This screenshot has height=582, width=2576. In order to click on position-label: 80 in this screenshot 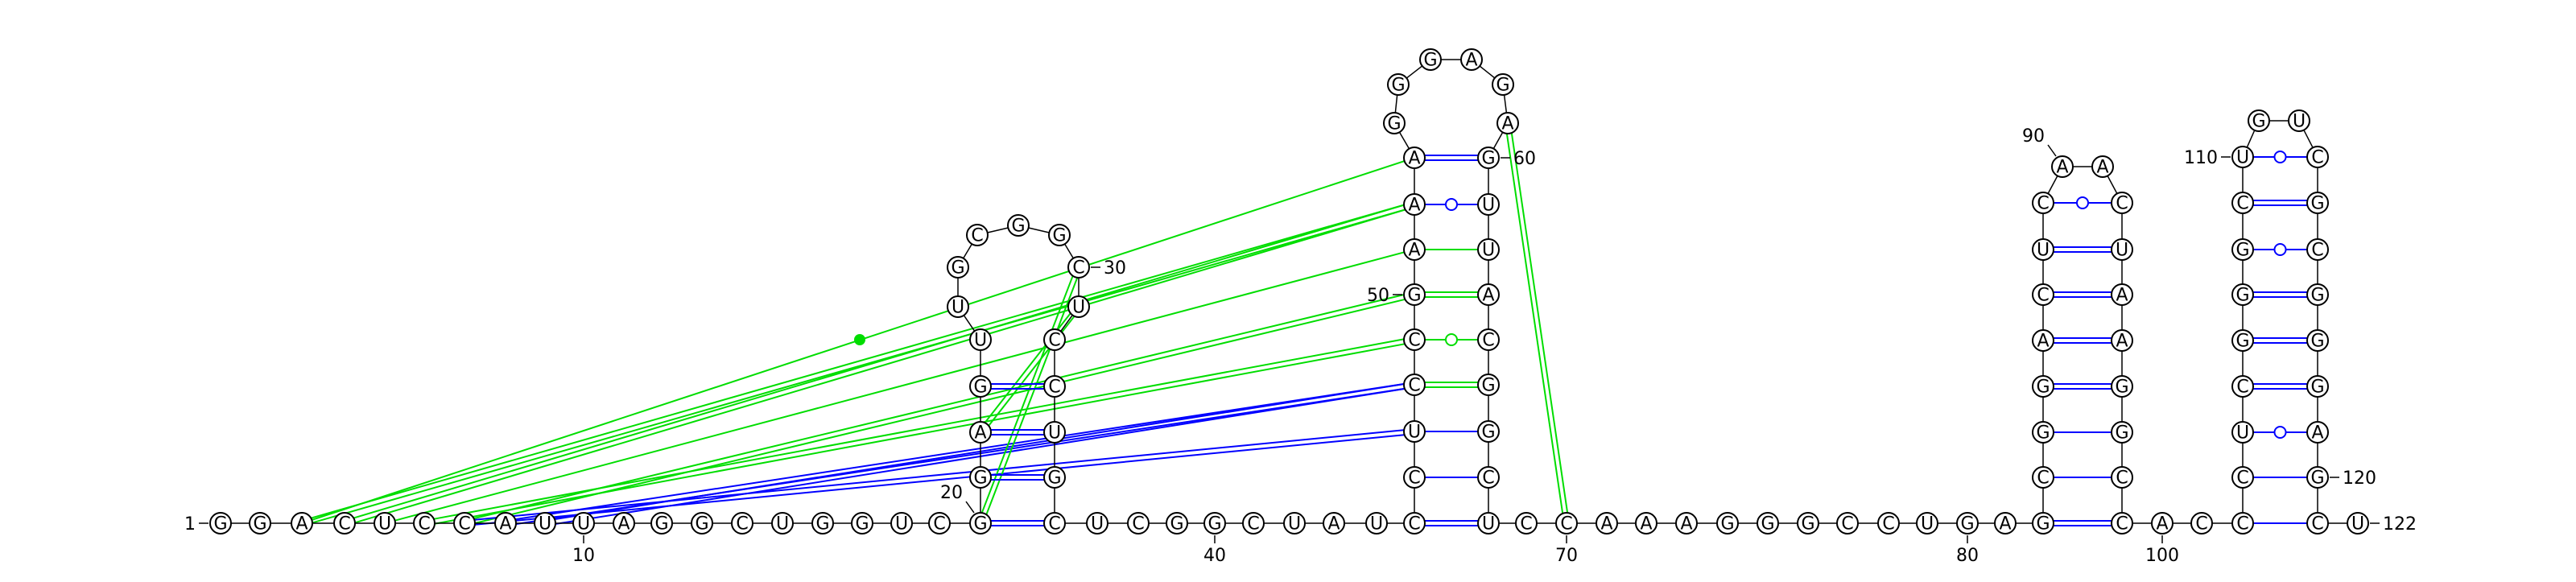, I will do `click(1967, 556)`.